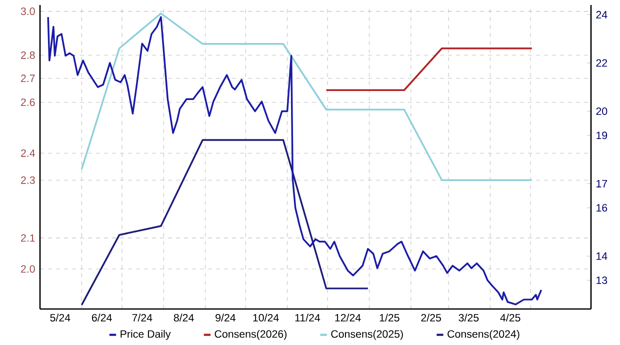  What do you see at coordinates (184, 318) in the screenshot?
I see `x-tick-label: 8/24` at bounding box center [184, 318].